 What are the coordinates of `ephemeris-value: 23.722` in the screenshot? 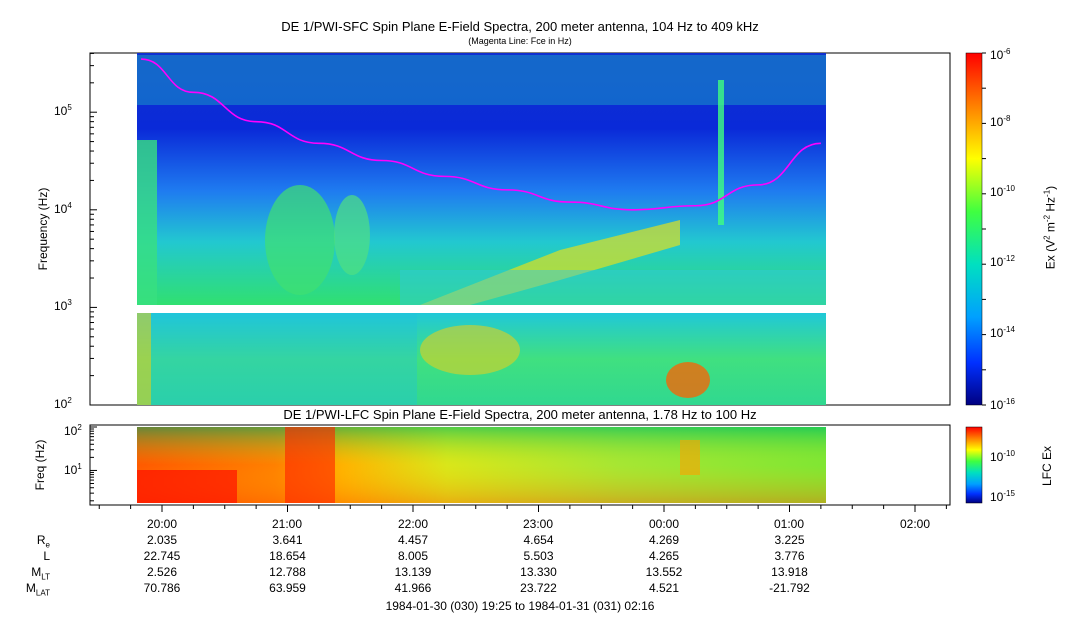 It's located at (538, 588).